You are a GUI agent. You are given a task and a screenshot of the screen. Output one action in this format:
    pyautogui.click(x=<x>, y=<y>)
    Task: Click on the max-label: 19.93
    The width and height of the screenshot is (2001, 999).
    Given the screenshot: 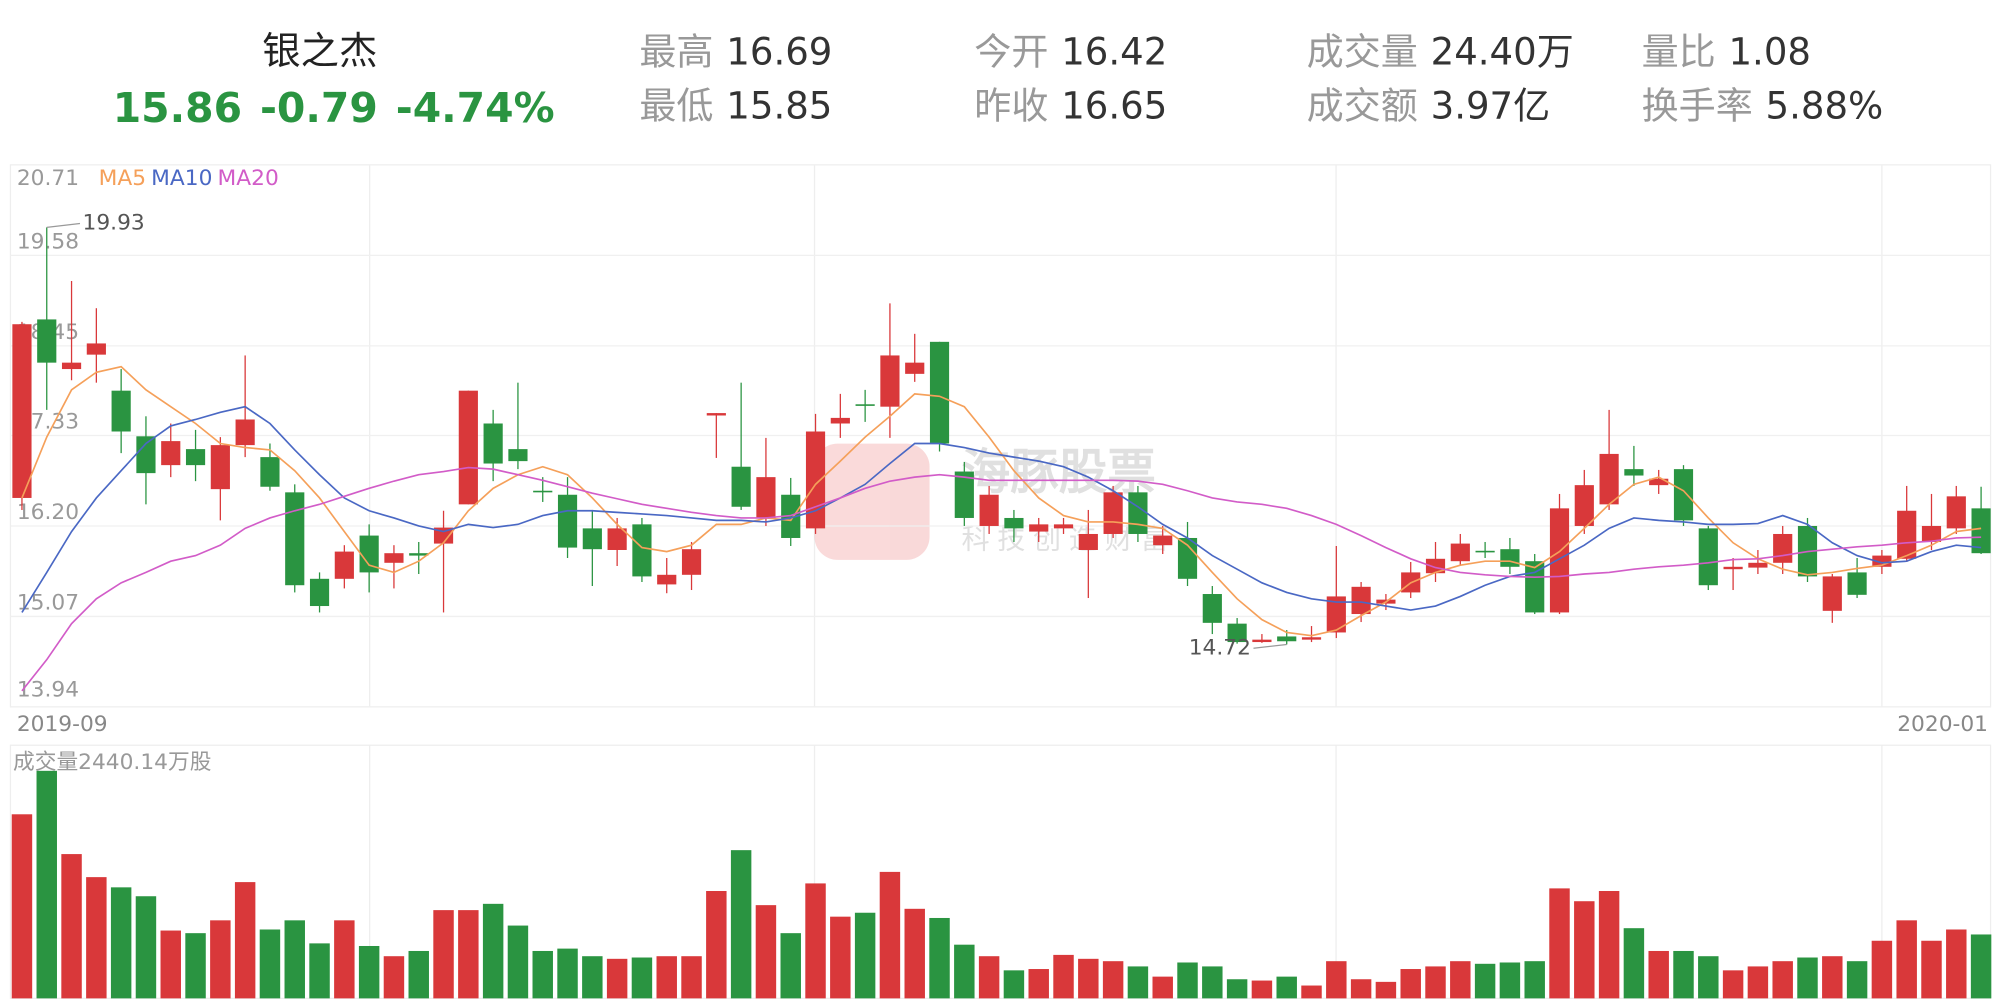 What is the action you would take?
    pyautogui.click(x=114, y=223)
    